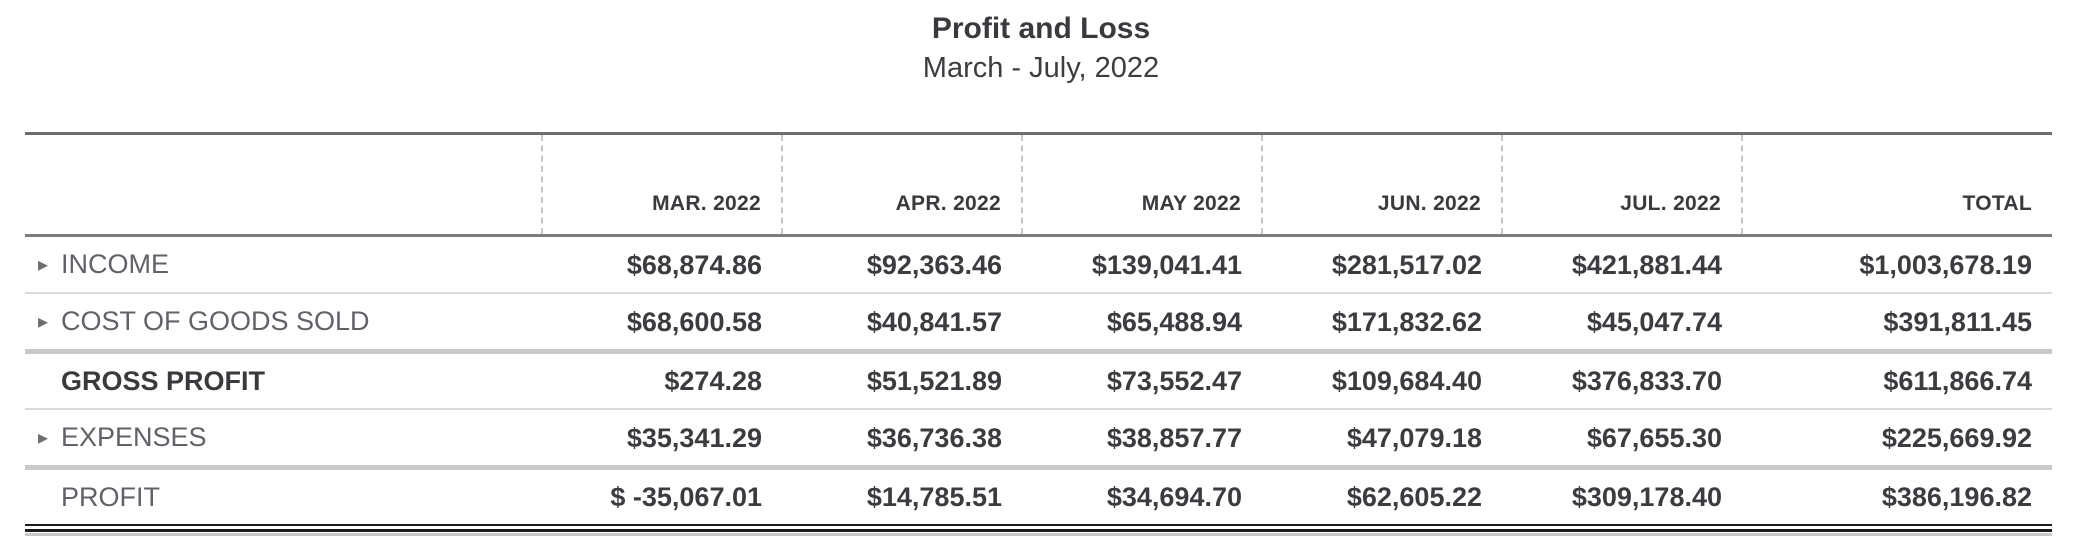 This screenshot has height=540, width=2082. I want to click on cell-value: $376,833.70, so click(1622, 380).